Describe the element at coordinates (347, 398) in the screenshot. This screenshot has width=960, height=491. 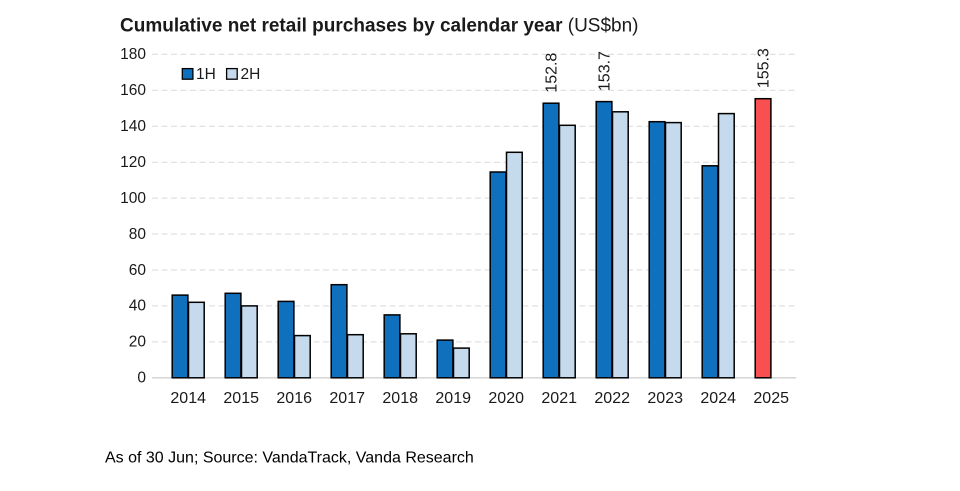
I see `svg-text: 2017` at that location.